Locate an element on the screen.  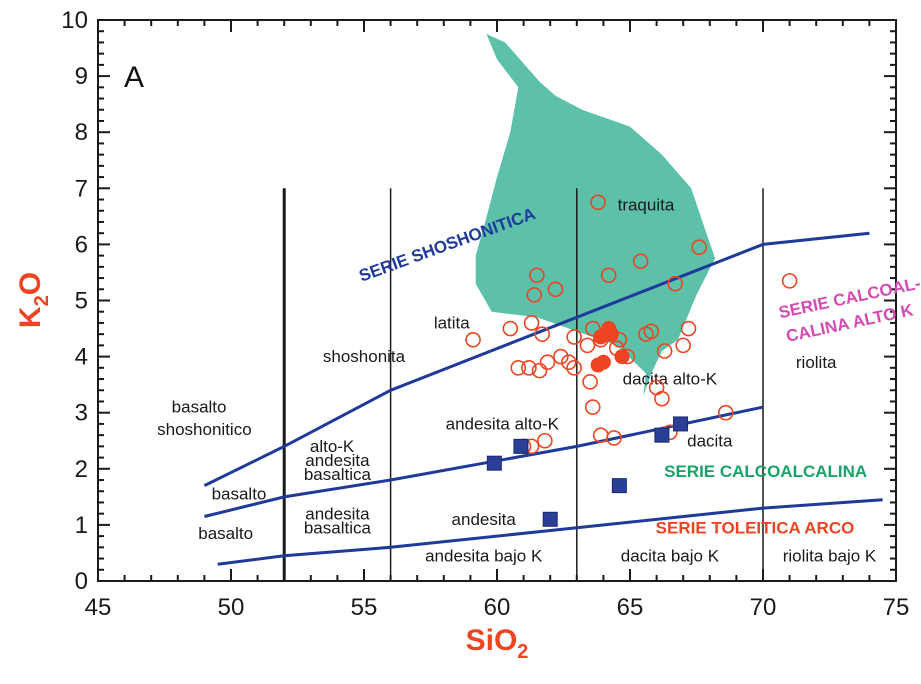
x-tick-label-65: 65 is located at coordinates (630, 607).